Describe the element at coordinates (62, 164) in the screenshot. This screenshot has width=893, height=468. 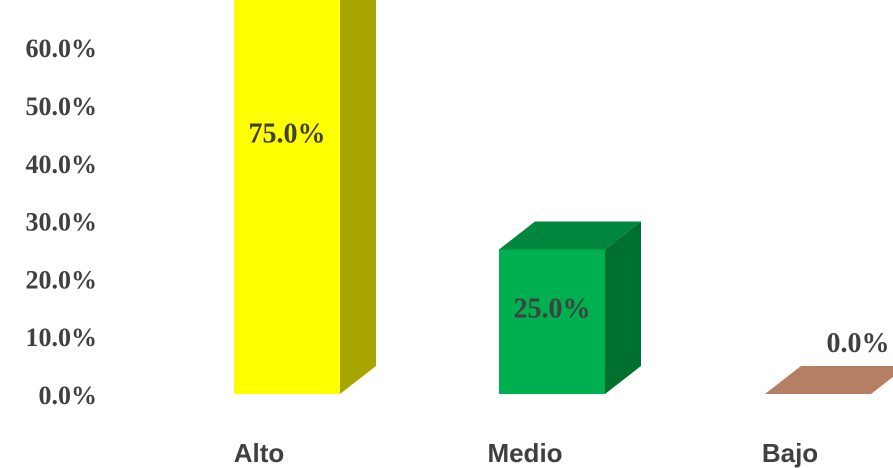
I see `y-tick-label: 40.0%` at that location.